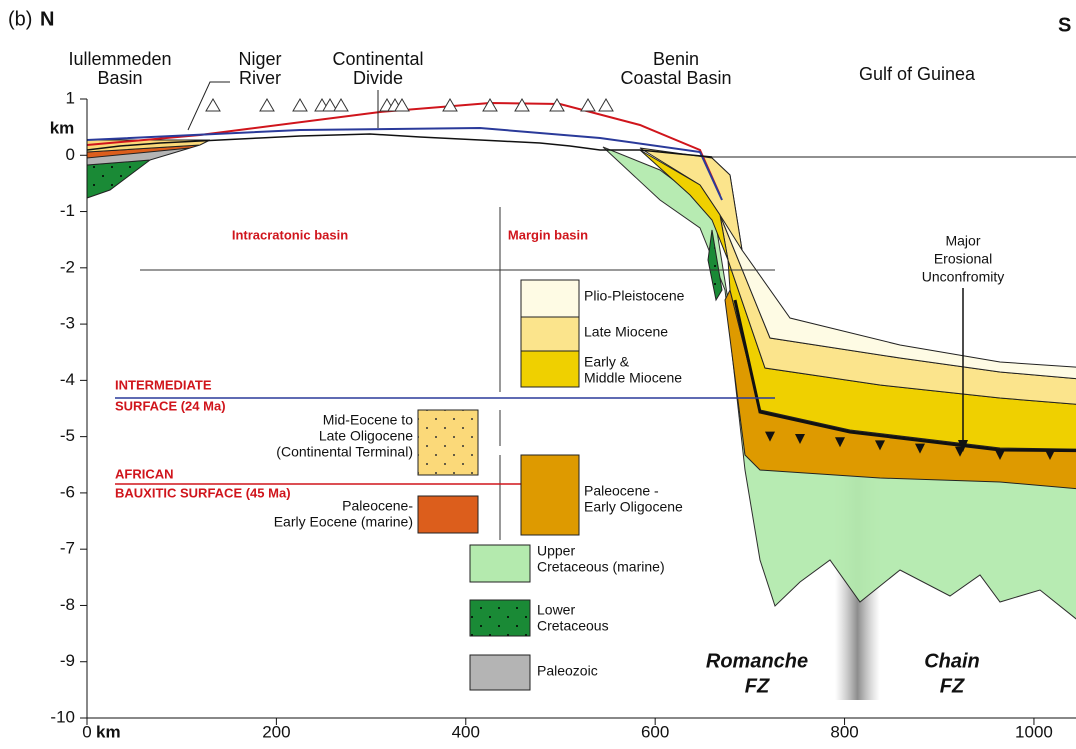 Image resolution: width=1076 pixels, height=749 pixels. I want to click on legend-label: Mid-Eocene to, so click(368, 420).